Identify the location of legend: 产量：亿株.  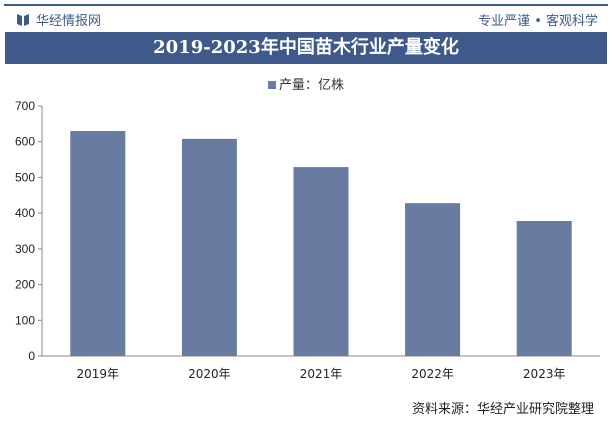
(306, 83).